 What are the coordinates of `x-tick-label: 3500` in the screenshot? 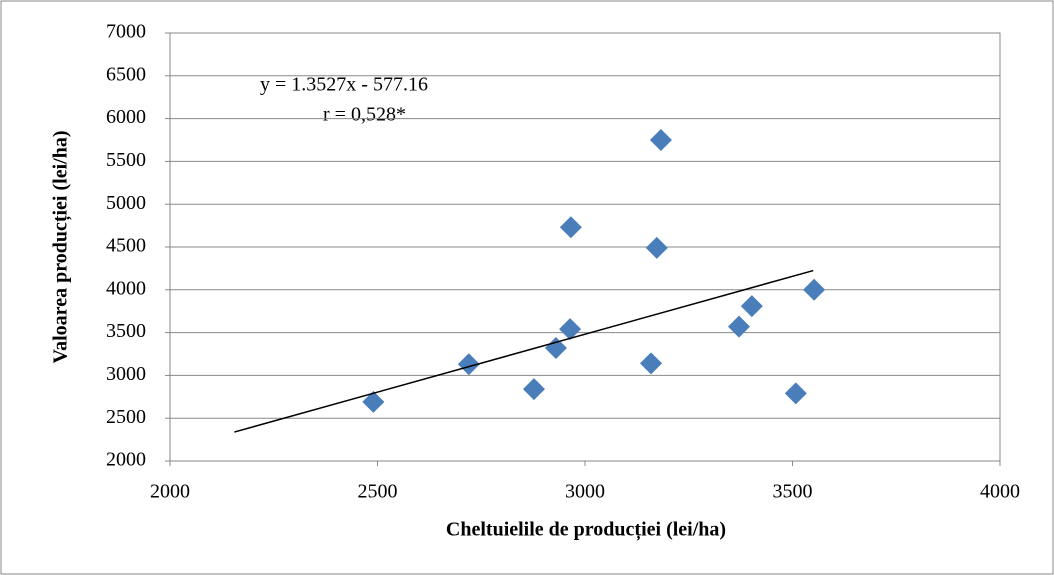 It's located at (793, 492).